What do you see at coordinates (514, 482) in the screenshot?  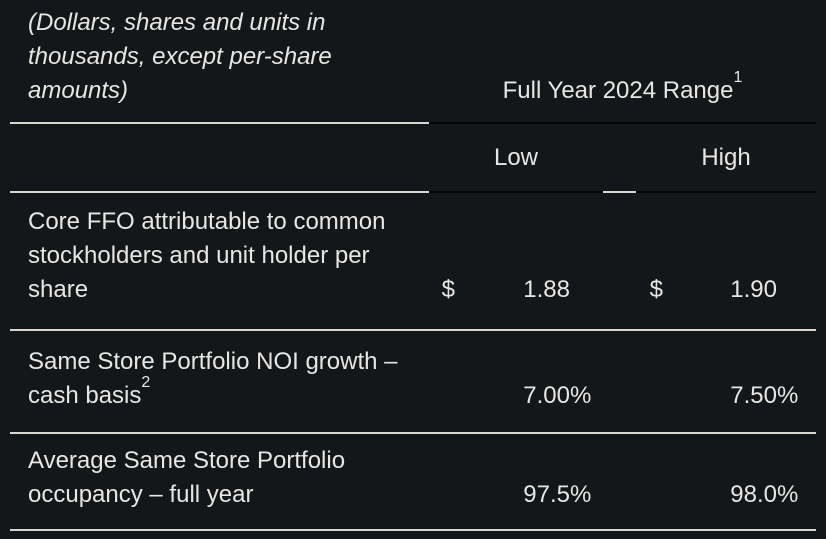 I see `low-value: 97.5` at bounding box center [514, 482].